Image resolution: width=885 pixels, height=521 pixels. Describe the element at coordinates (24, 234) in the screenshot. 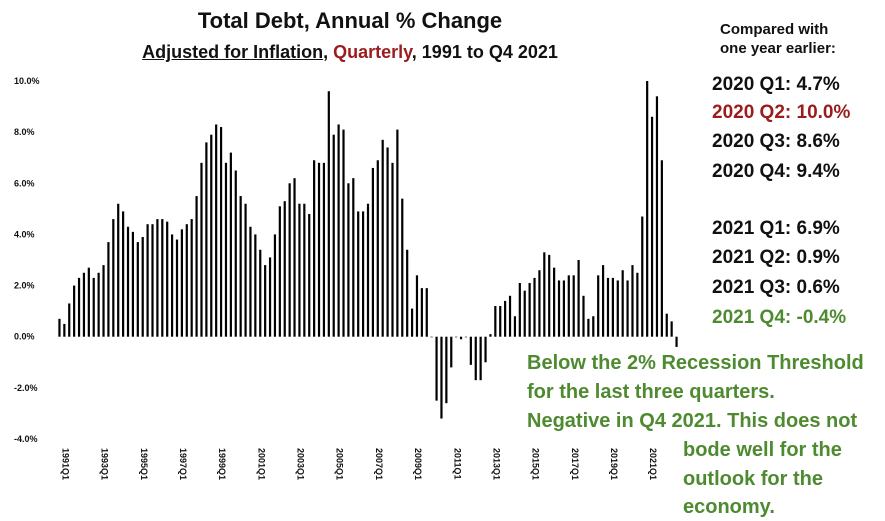

I see `y-tick-label: 4.0%` at that location.